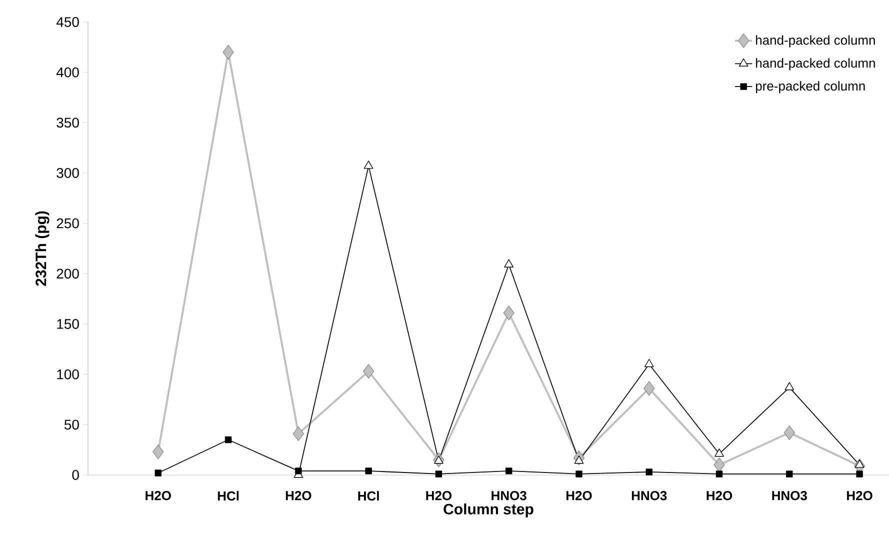  Describe the element at coordinates (42, 248) in the screenshot. I see `y-axis-title: 232Th (pg)` at that location.